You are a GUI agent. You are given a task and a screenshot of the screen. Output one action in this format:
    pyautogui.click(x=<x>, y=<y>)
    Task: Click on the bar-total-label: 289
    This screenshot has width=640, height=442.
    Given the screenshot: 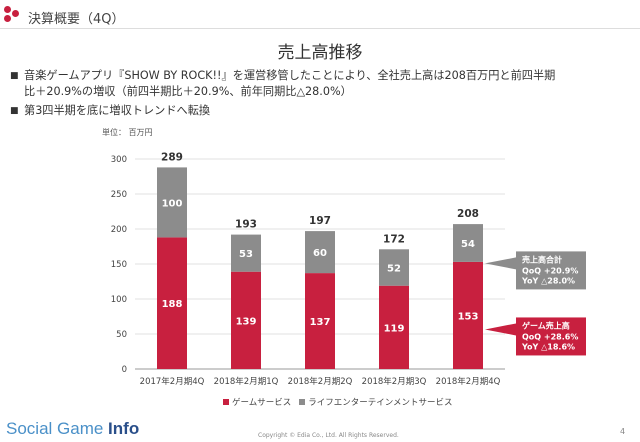 What is the action you would take?
    pyautogui.click(x=172, y=157)
    